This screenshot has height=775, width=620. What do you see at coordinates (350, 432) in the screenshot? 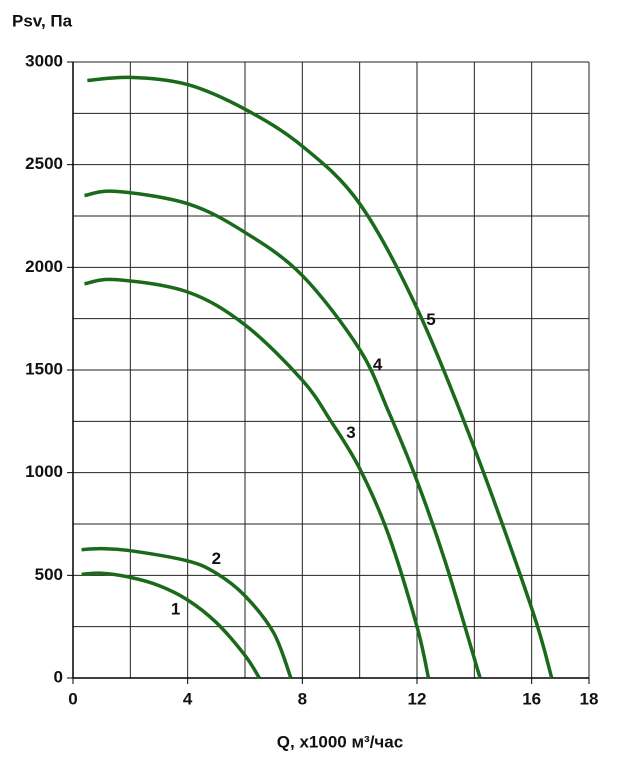
I see `curve-label: 3` at bounding box center [350, 432].